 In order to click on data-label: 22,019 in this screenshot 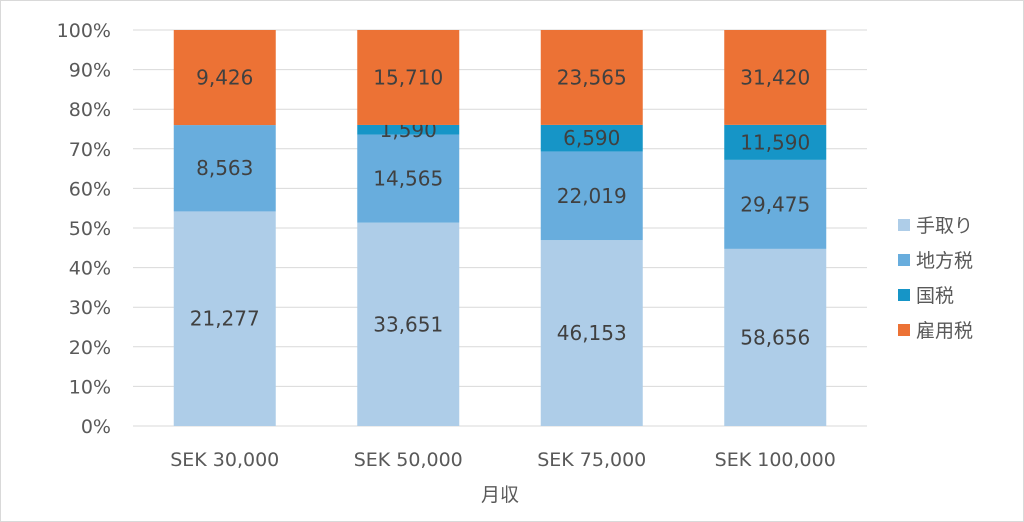, I will do `click(592, 196)`.